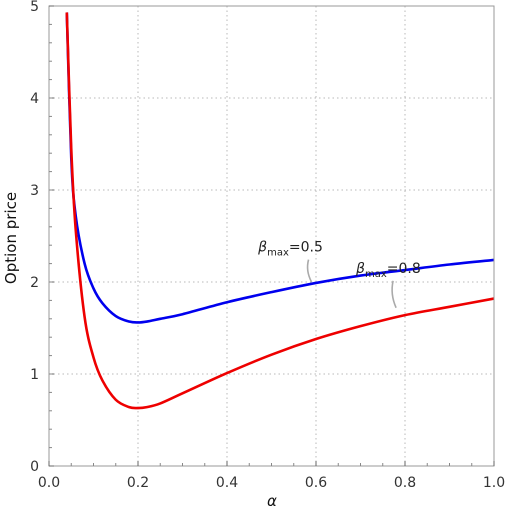 The width and height of the screenshot is (505, 523). What do you see at coordinates (34, 7) in the screenshot?
I see `y-tick-label: 5` at bounding box center [34, 7].